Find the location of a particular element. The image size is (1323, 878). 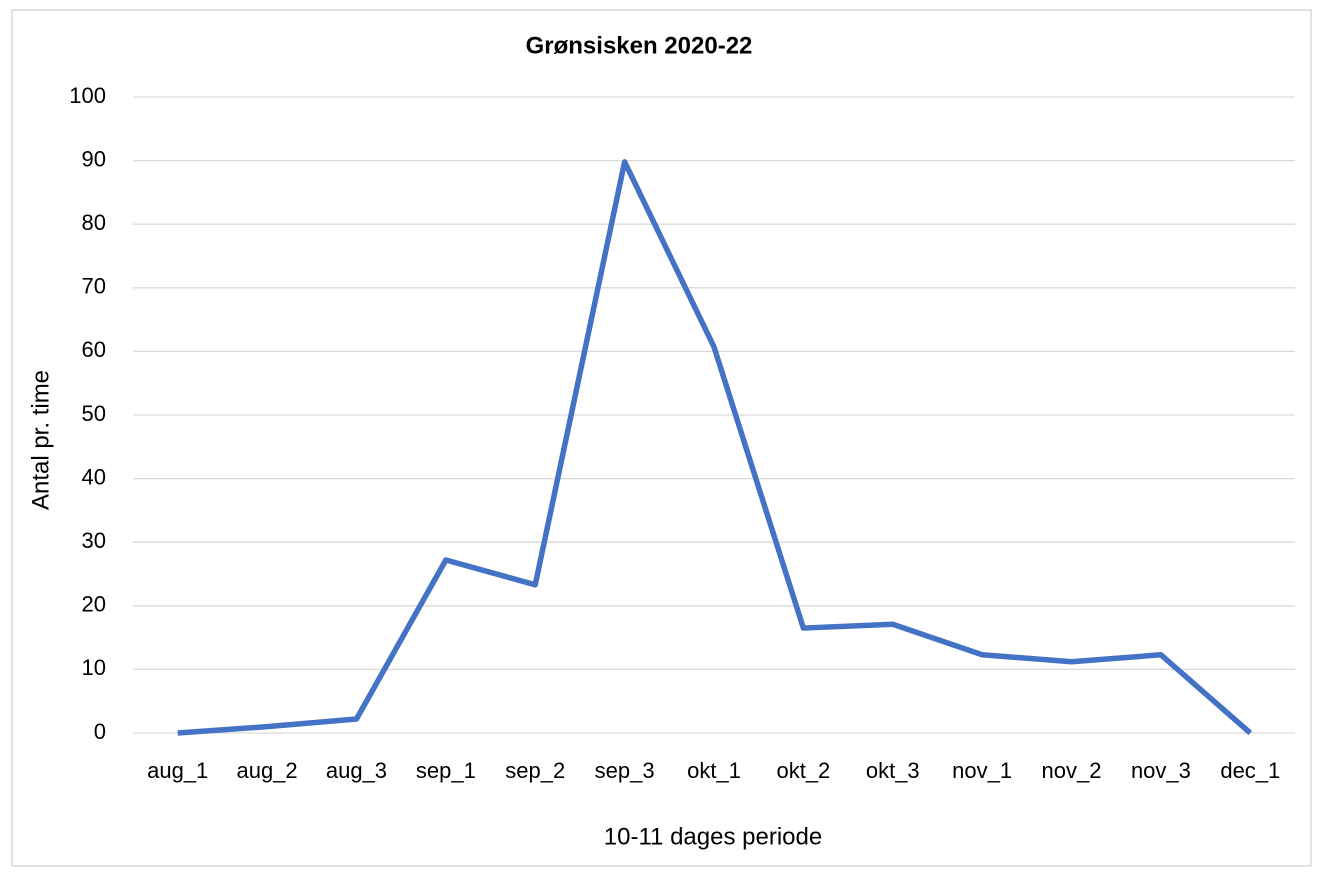

x-tick-label: okt_3 is located at coordinates (893, 770).